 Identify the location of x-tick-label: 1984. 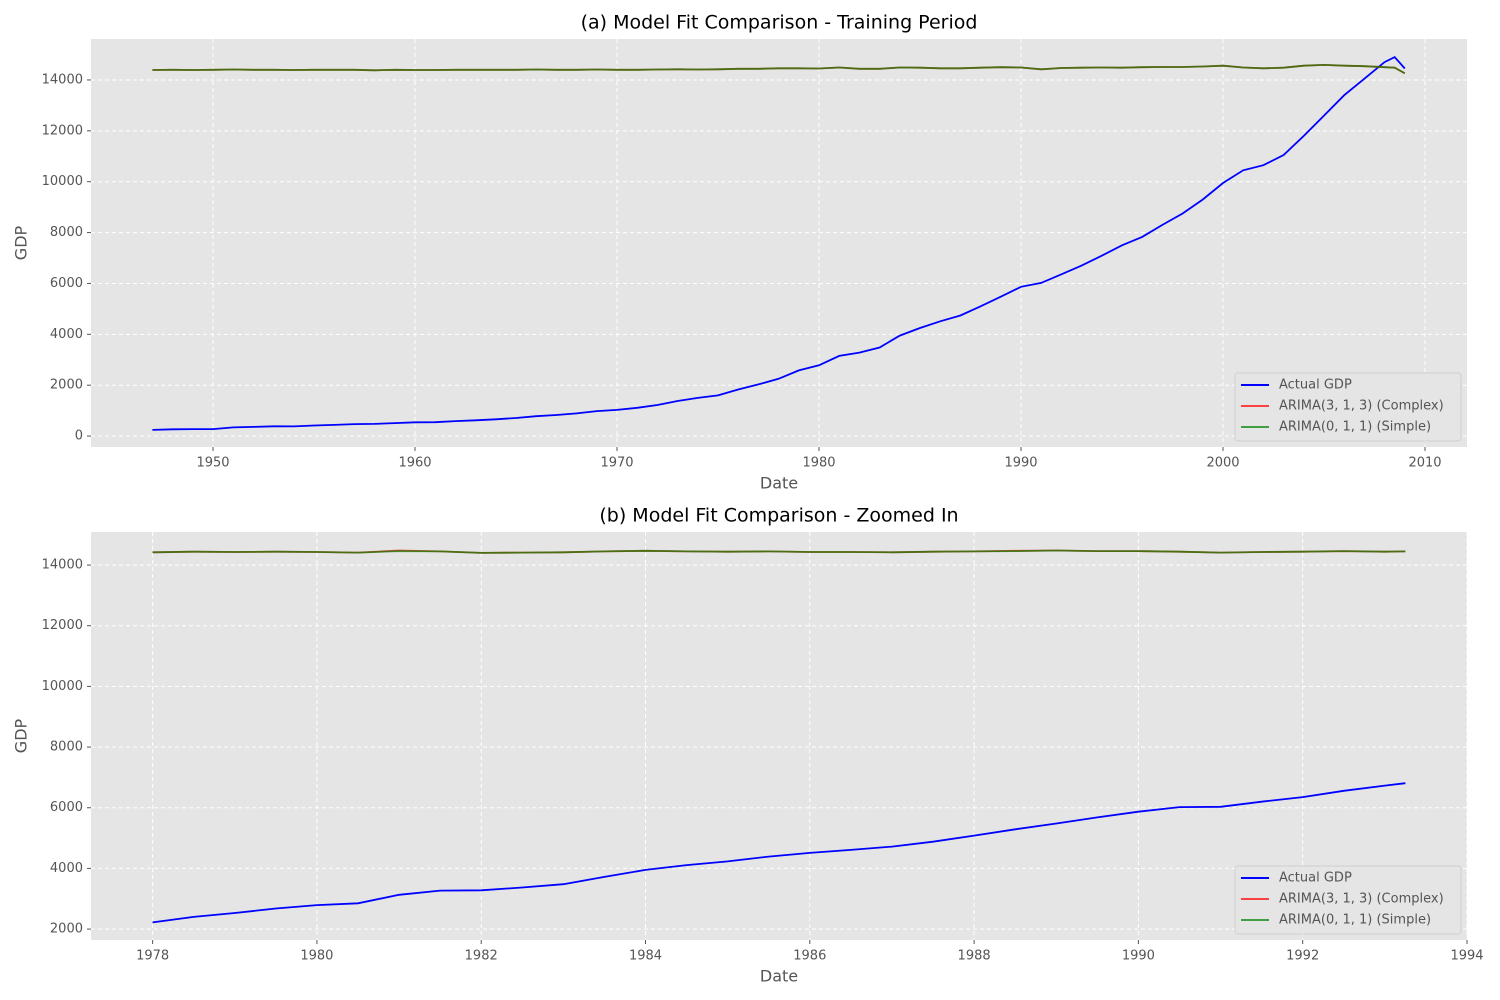
(645, 956).